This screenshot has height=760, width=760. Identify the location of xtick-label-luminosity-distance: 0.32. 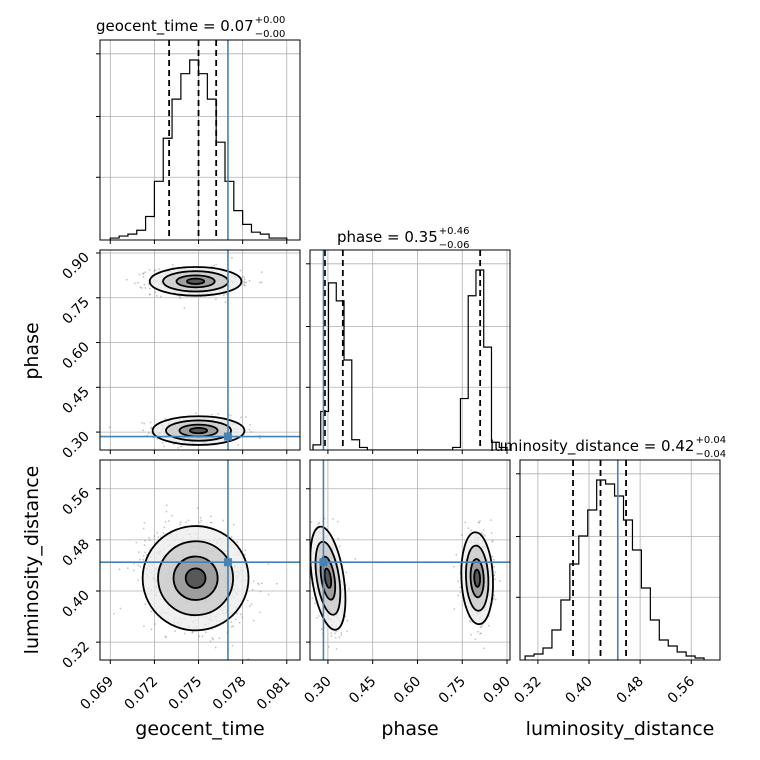
(527, 690).